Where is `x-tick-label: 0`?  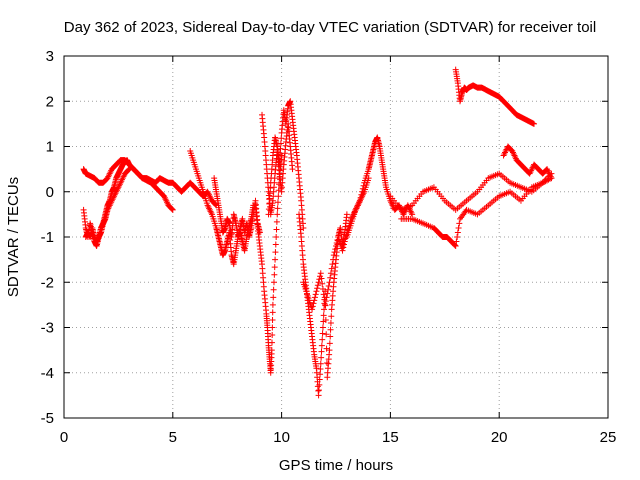
x-tick-label: 0 is located at coordinates (64, 437).